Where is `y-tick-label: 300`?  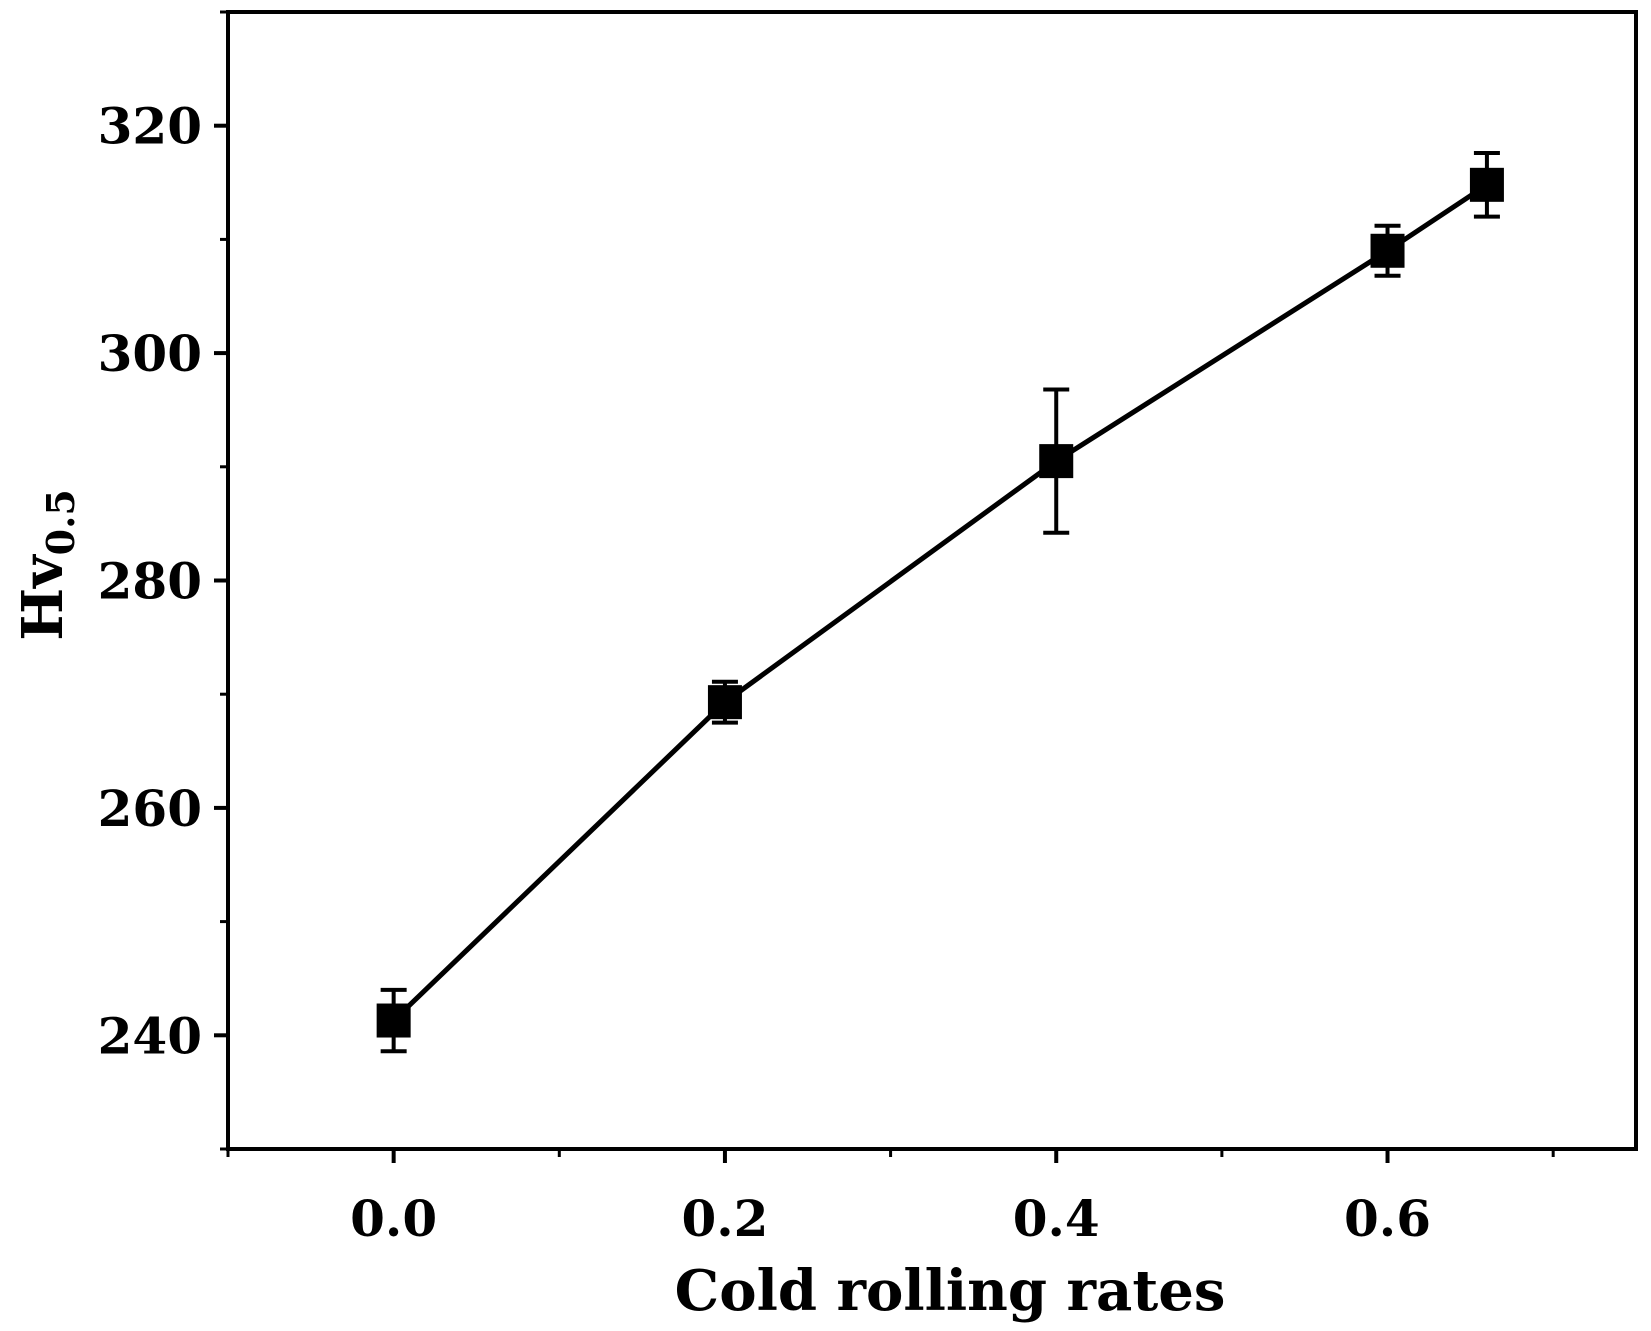
y-tick-label: 300 is located at coordinates (150, 353).